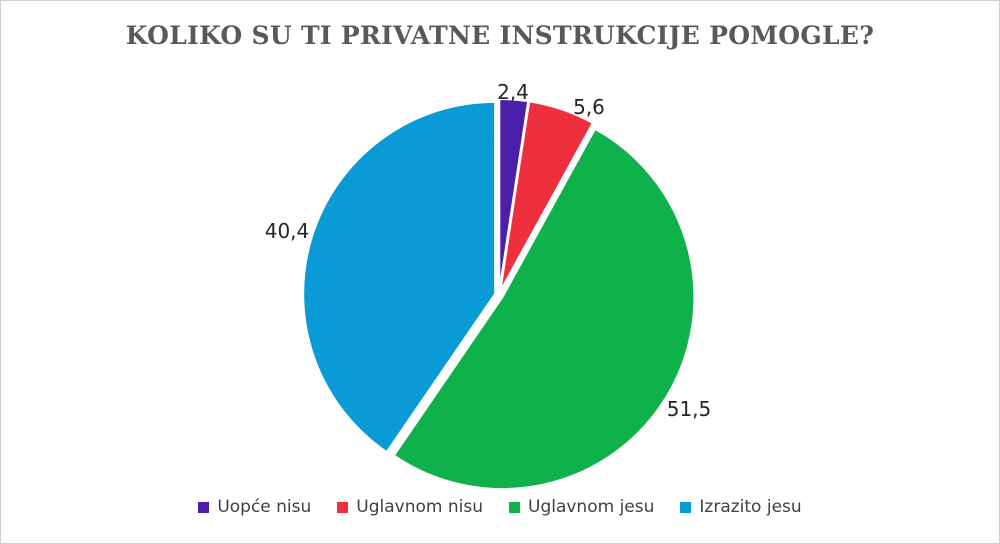  I want to click on legend-label-1: Uopće nisu, so click(264, 507).